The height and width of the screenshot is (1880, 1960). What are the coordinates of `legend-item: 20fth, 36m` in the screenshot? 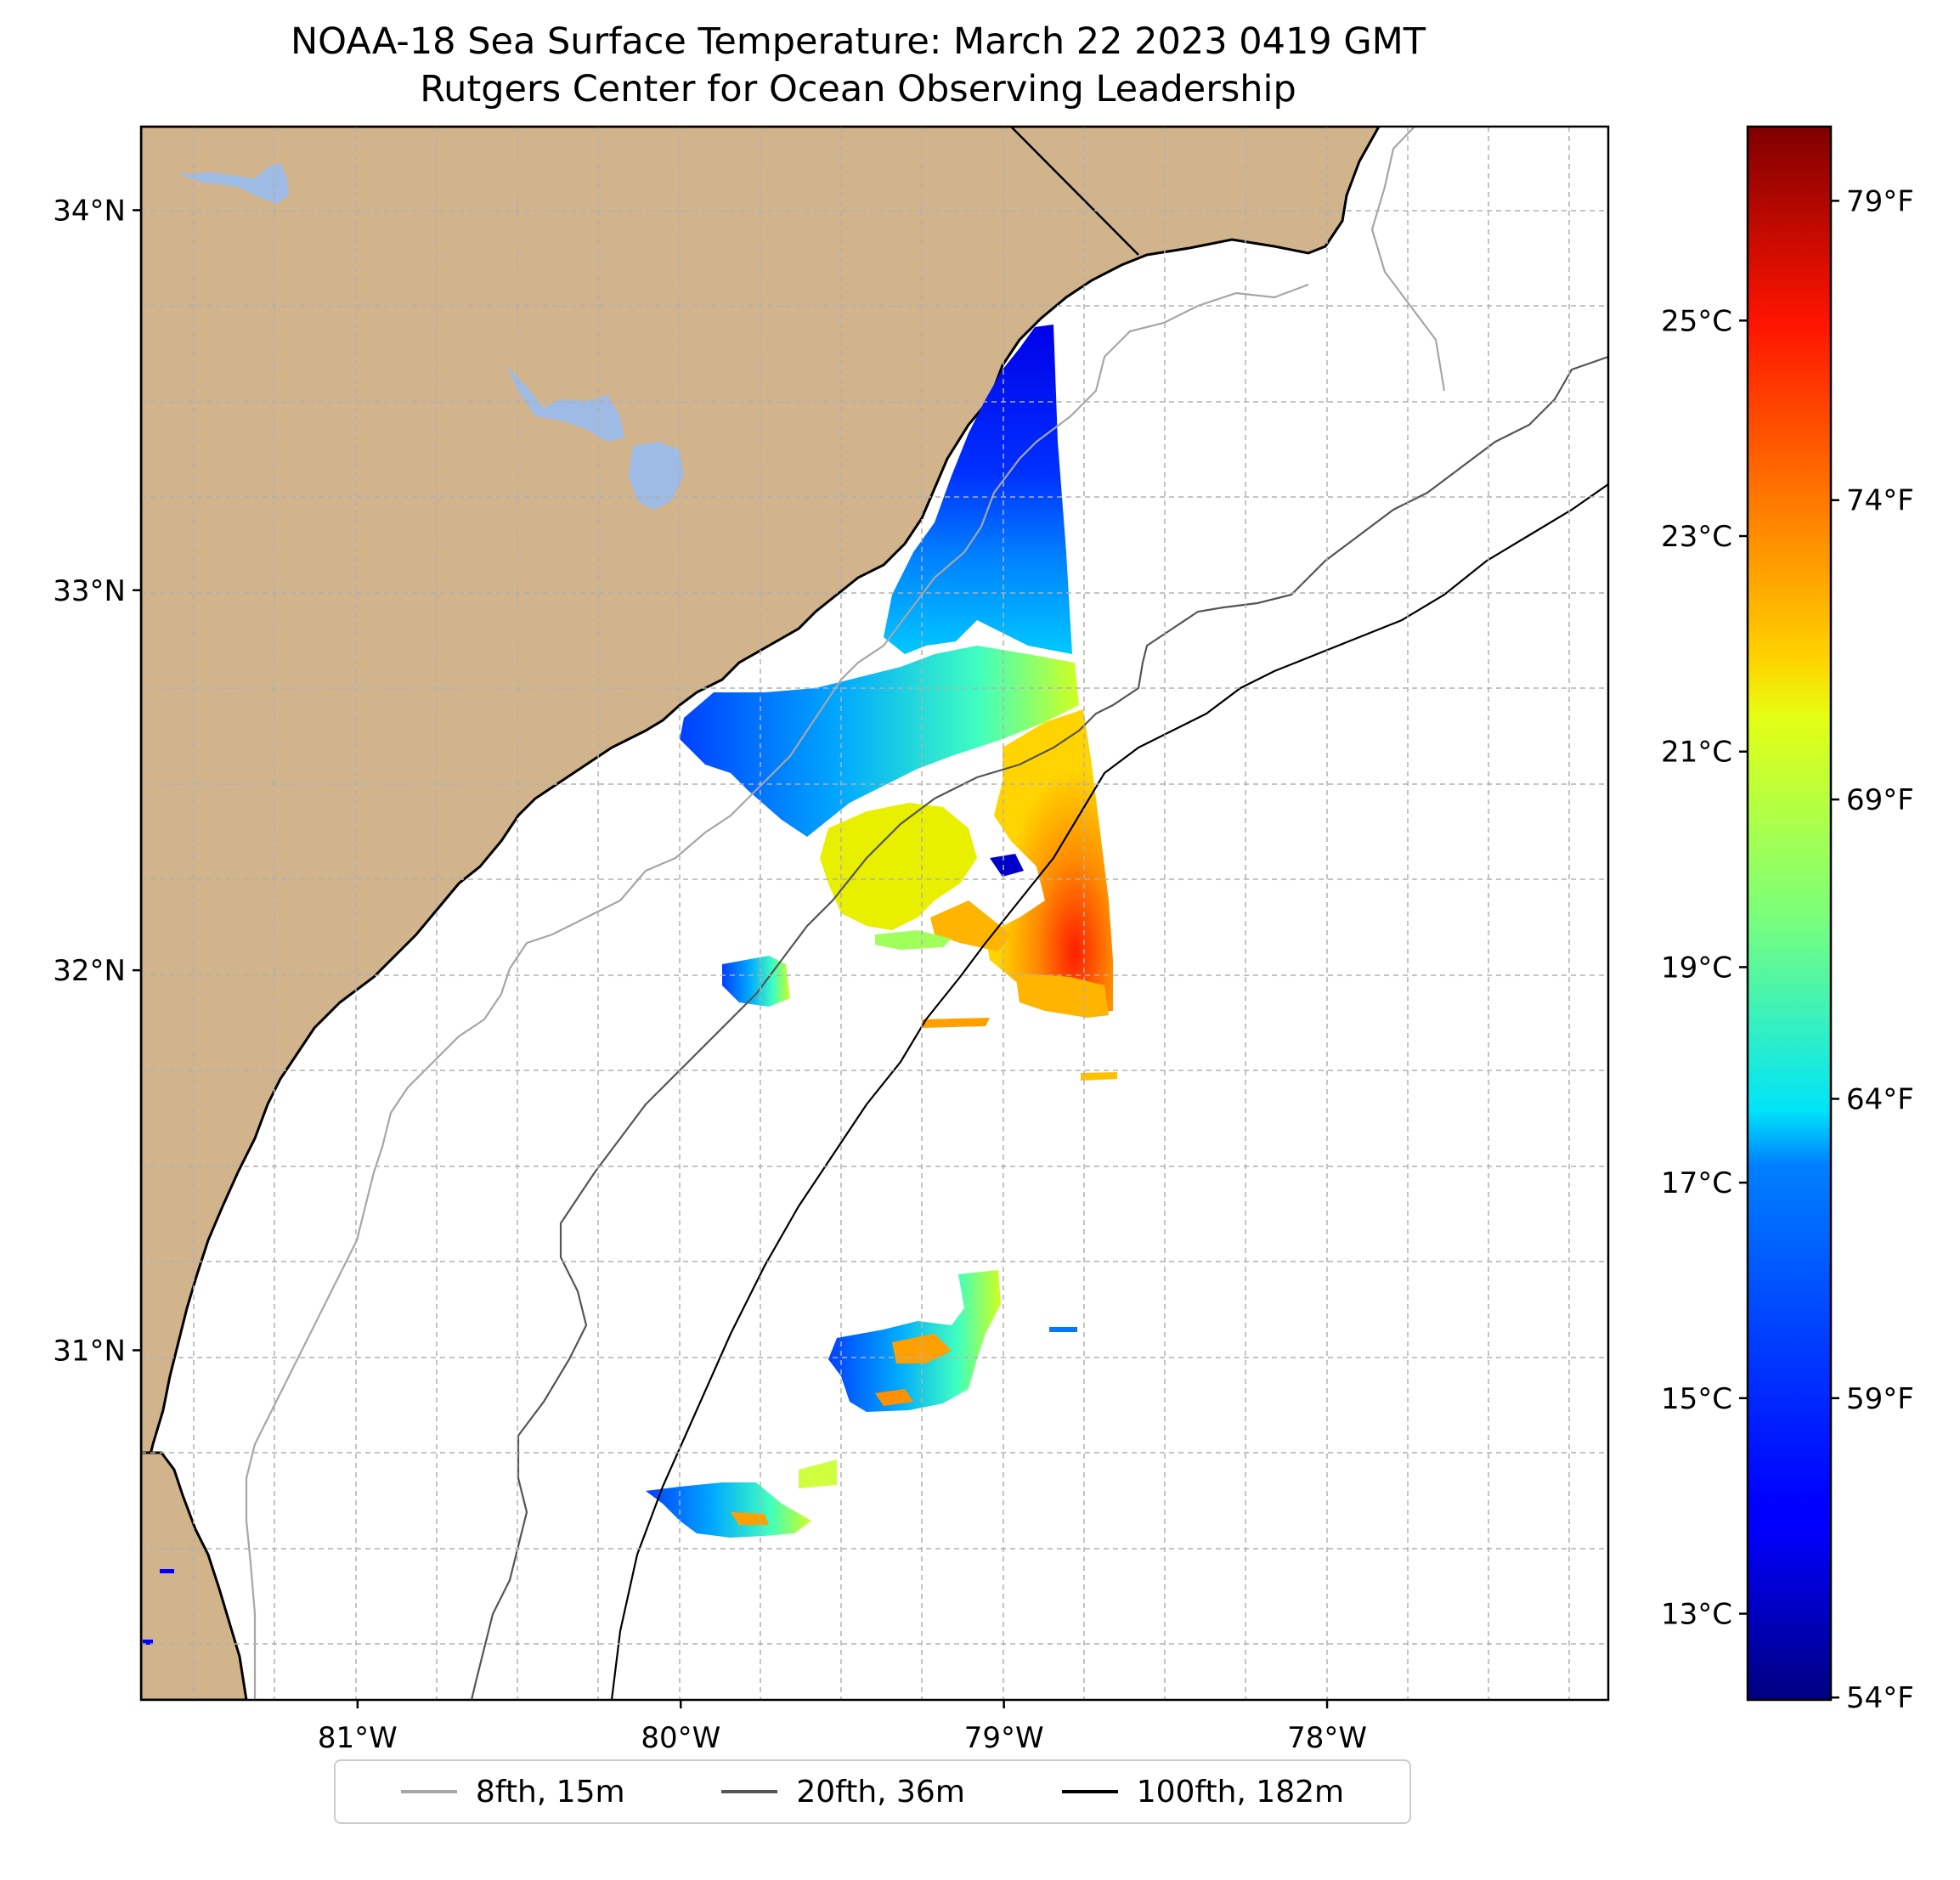 It's located at (843, 1792).